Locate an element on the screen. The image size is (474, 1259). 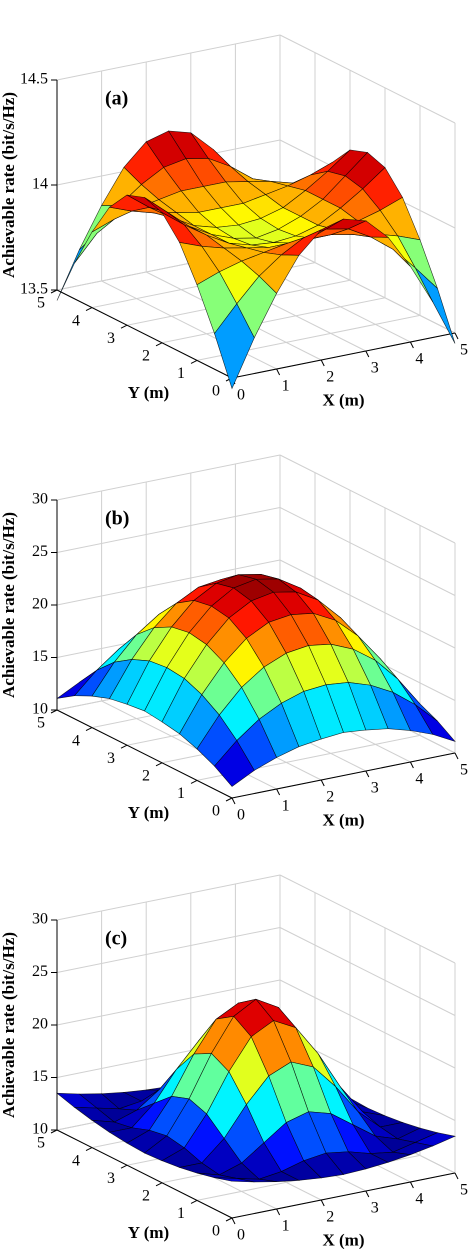
z-tick-label: 20 is located at coordinates (40, 604).